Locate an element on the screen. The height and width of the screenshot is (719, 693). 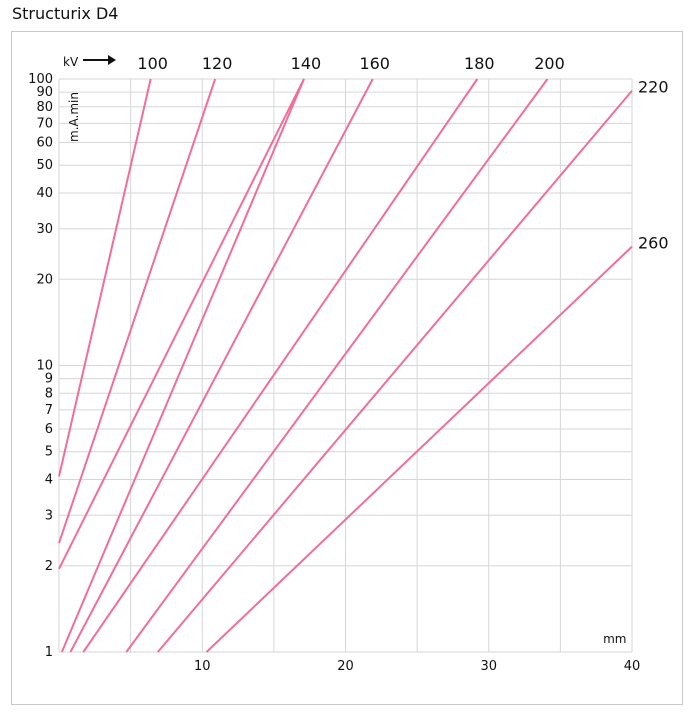
y-tick-label: 1 is located at coordinates (49, 652).